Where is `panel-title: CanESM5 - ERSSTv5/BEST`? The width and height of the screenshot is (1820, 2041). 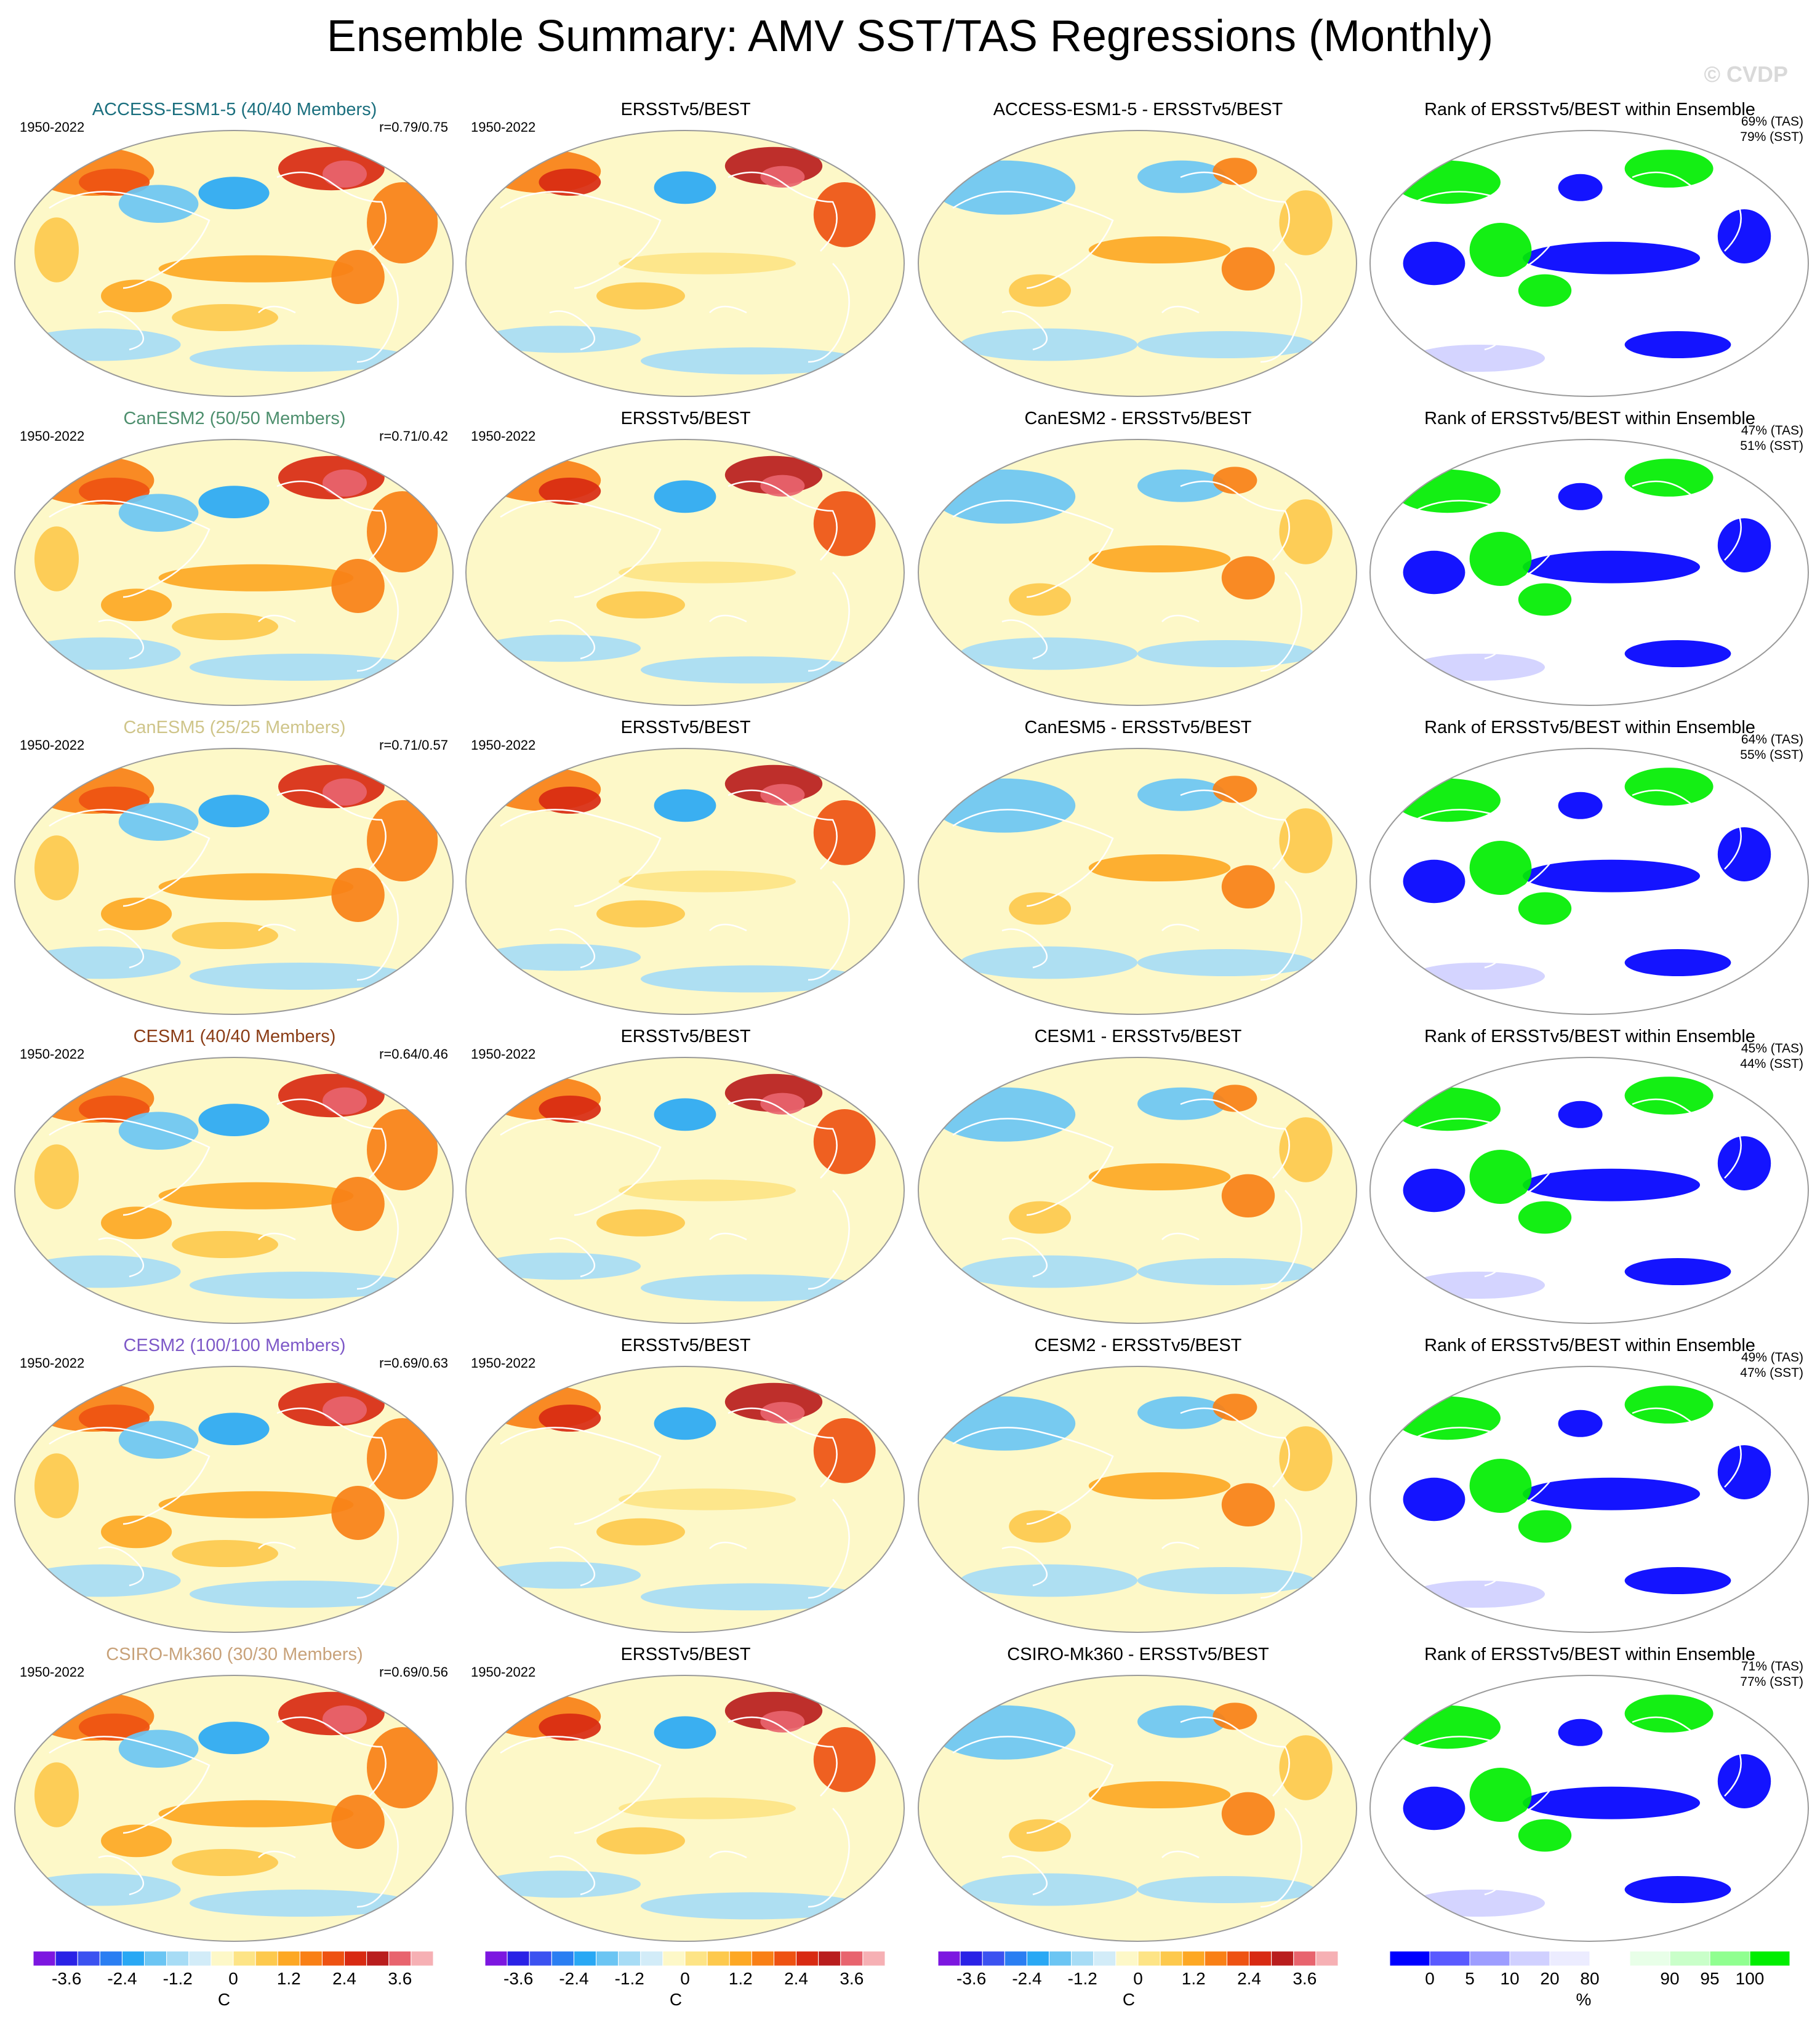
panel-title: CanESM5 - ERSSTv5/BEST is located at coordinates (1138, 727).